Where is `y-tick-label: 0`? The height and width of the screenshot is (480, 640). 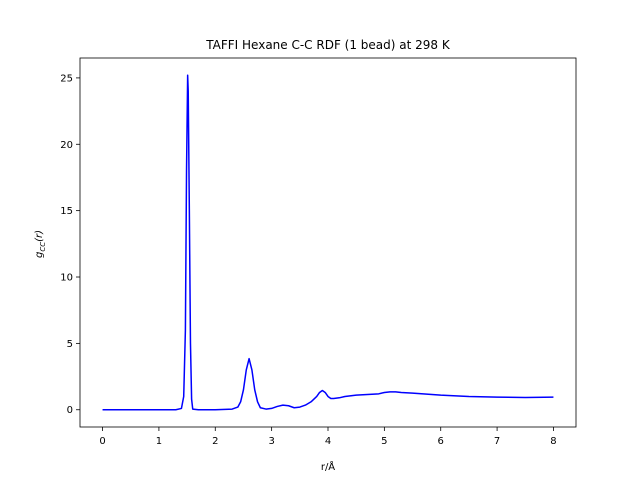 y-tick-label: 0 is located at coordinates (70, 410).